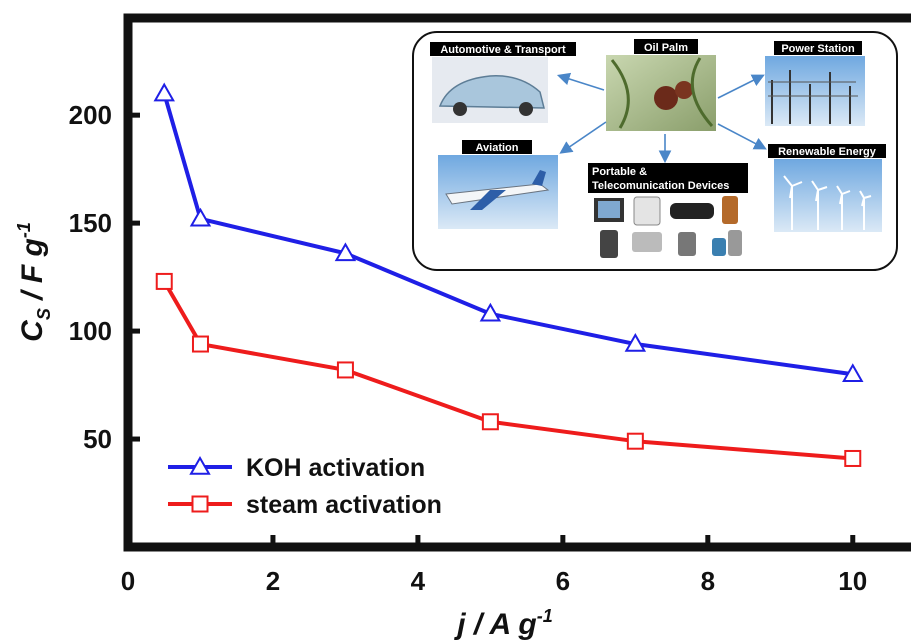  What do you see at coordinates (852, 581) in the screenshot?
I see `x-tick-label-10: 10` at bounding box center [852, 581].